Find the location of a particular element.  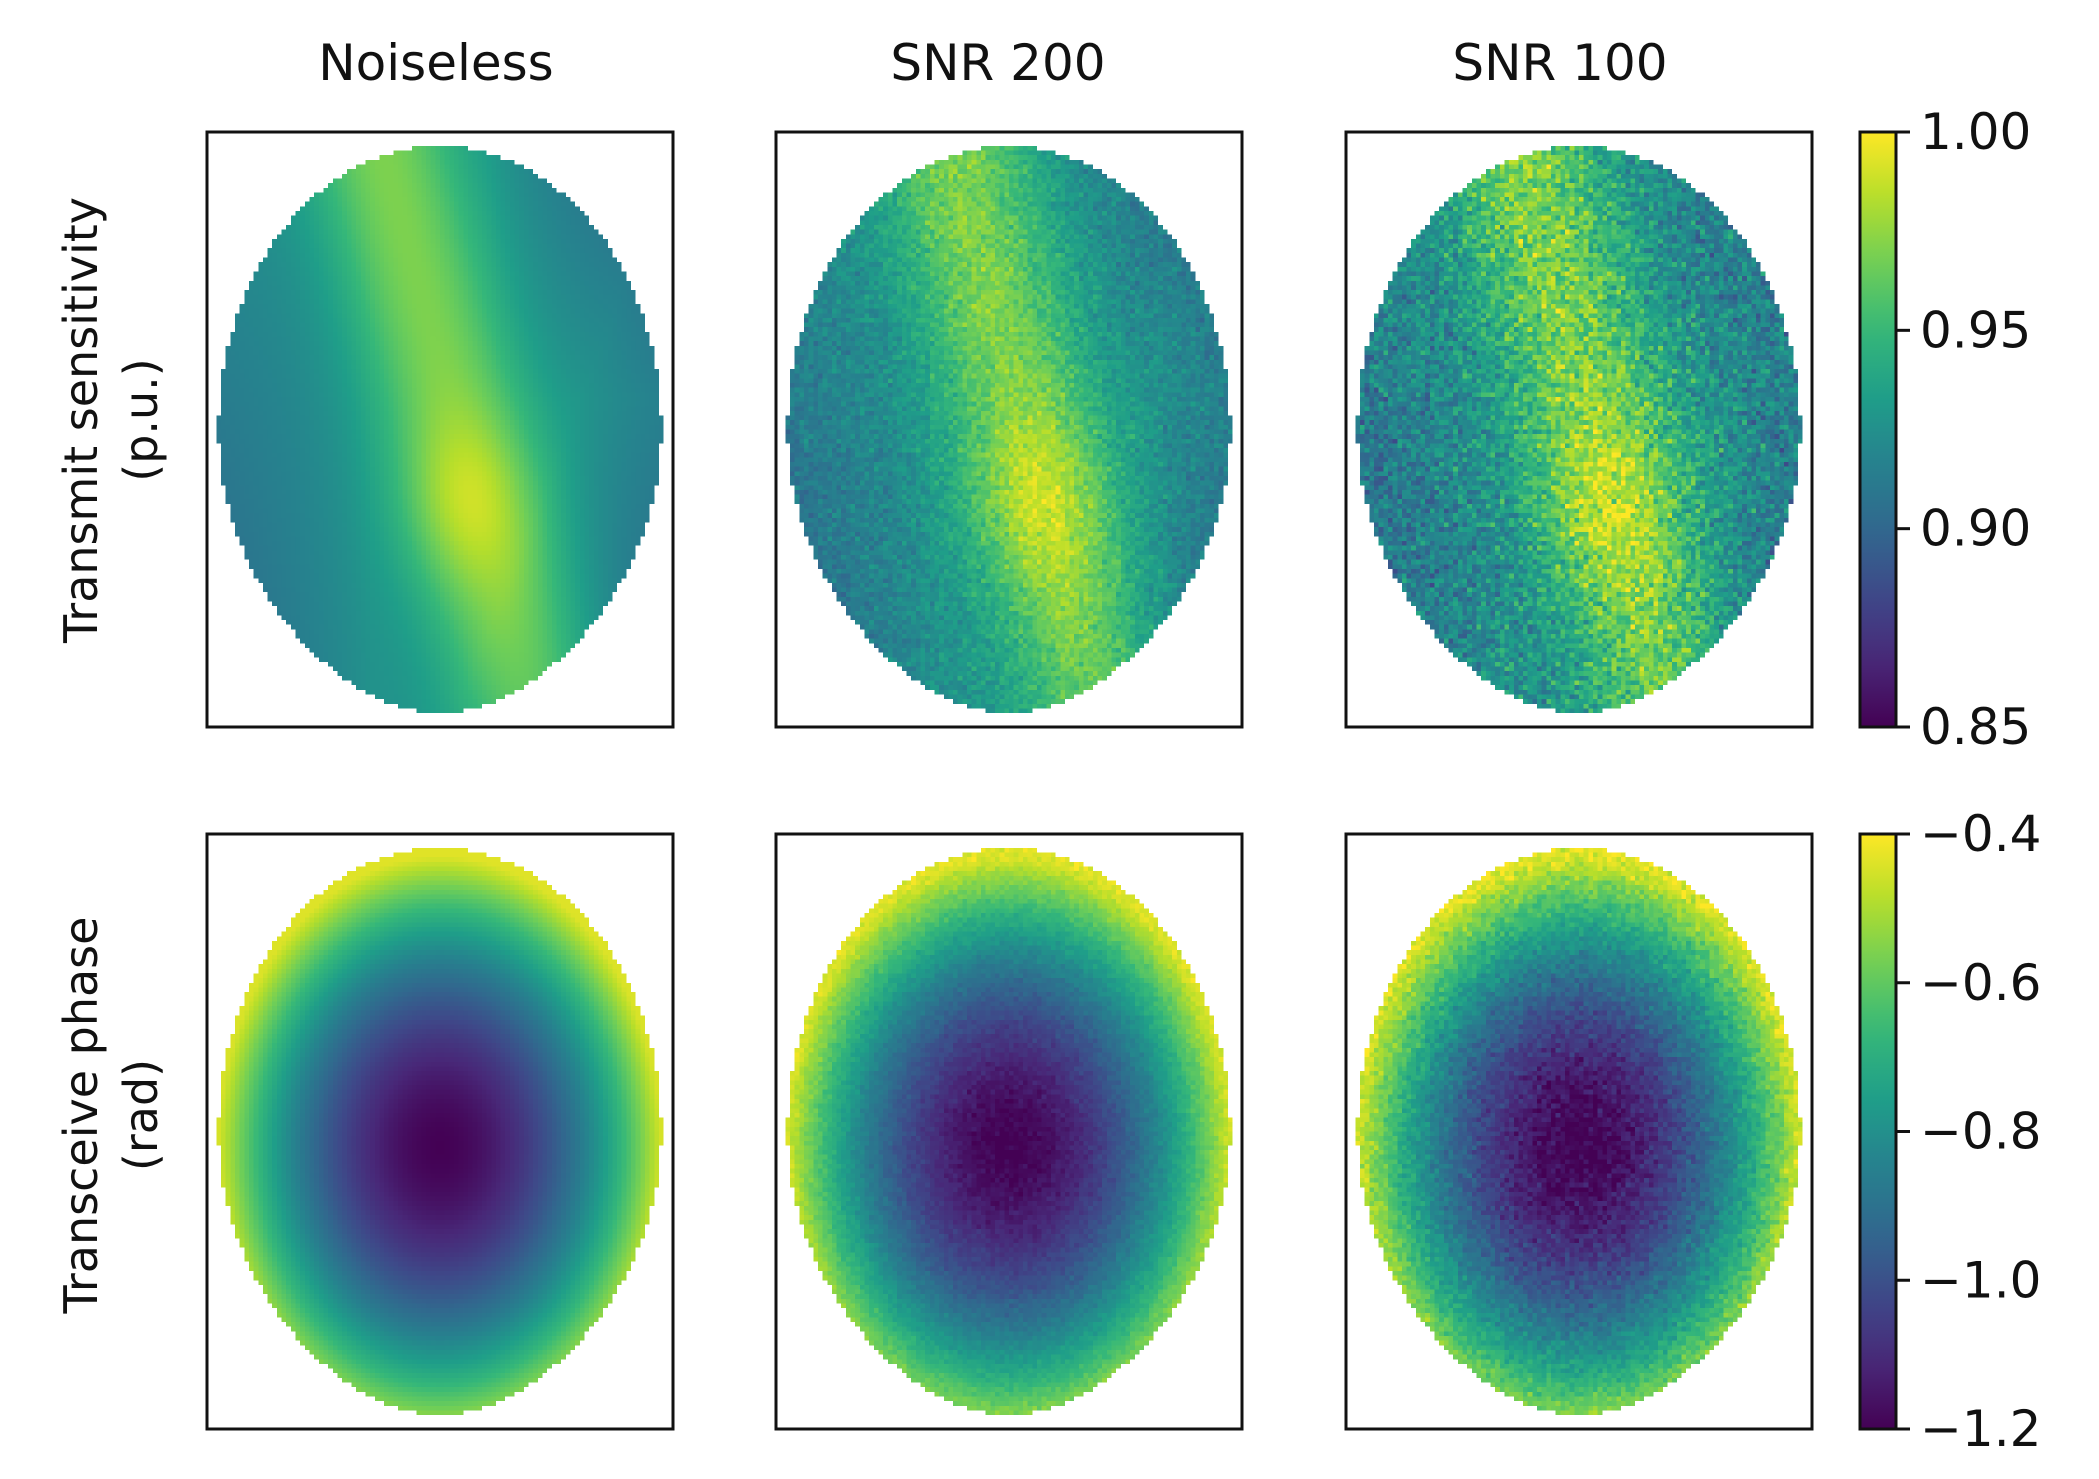

row2-ylabel-line1: Transceive phase is located at coordinates (81, 1116).